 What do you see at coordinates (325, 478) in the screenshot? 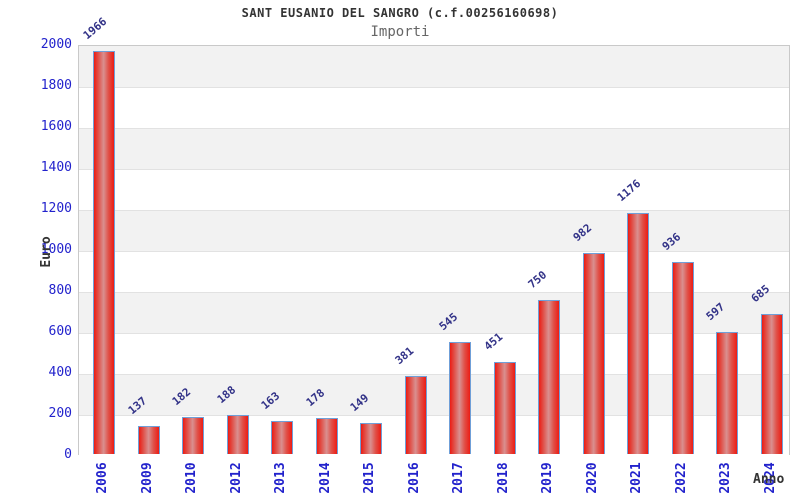
I see `x-tick-label-2014: 2014` at bounding box center [325, 478].